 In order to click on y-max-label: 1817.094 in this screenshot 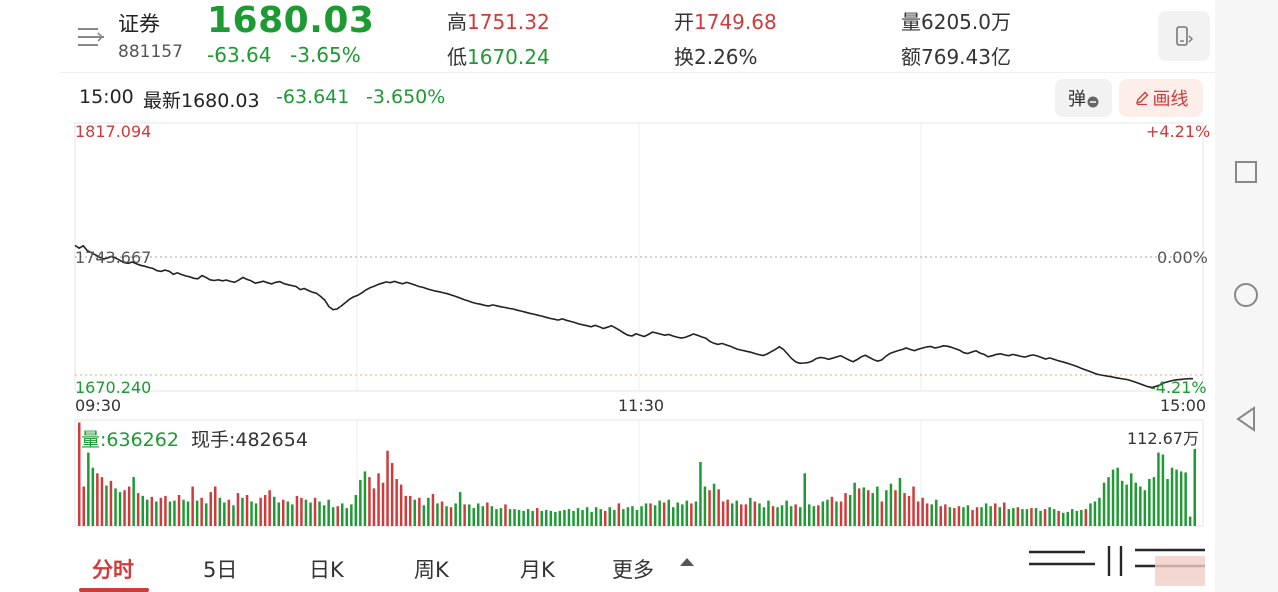, I will do `click(113, 131)`.